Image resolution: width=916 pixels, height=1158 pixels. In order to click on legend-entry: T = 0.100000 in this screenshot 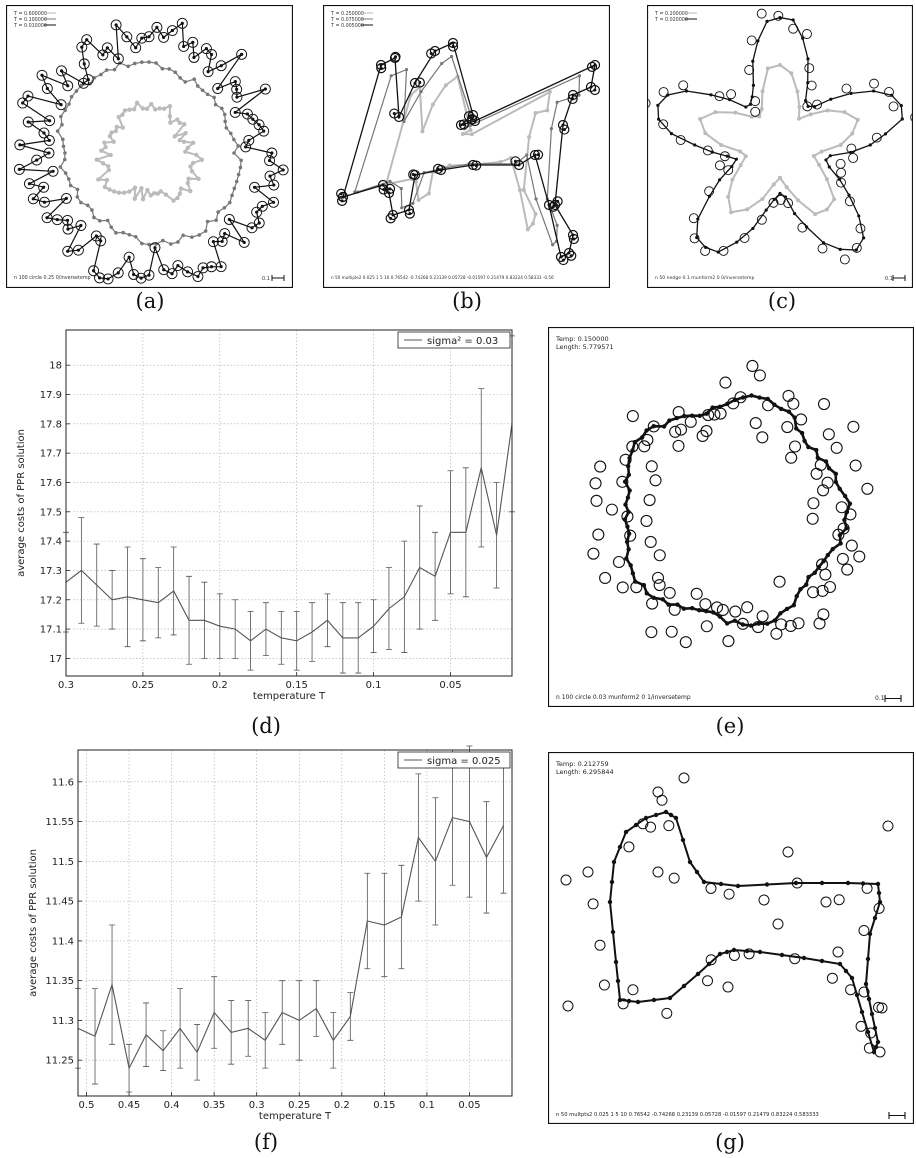, I will do `click(30, 20)`.